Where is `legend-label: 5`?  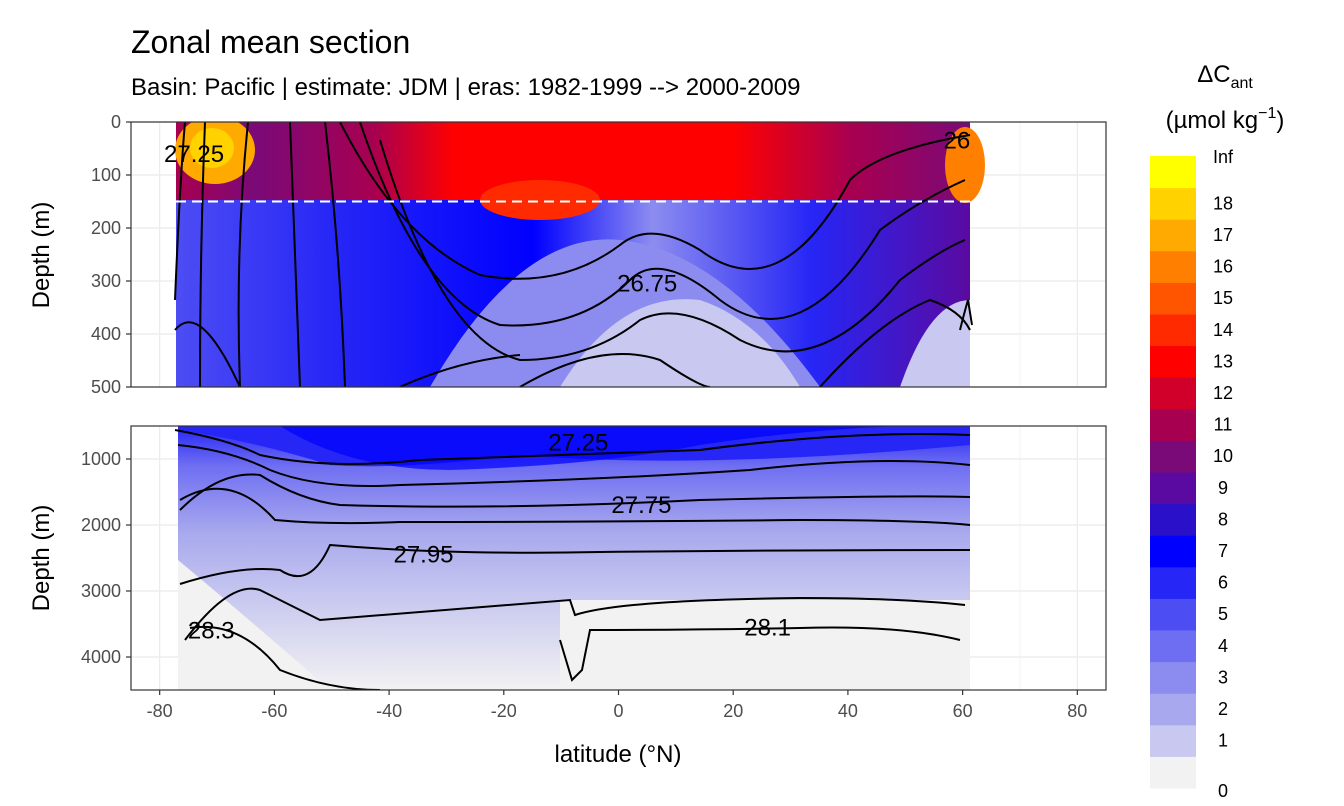
legend-label: 5 is located at coordinates (1223, 614).